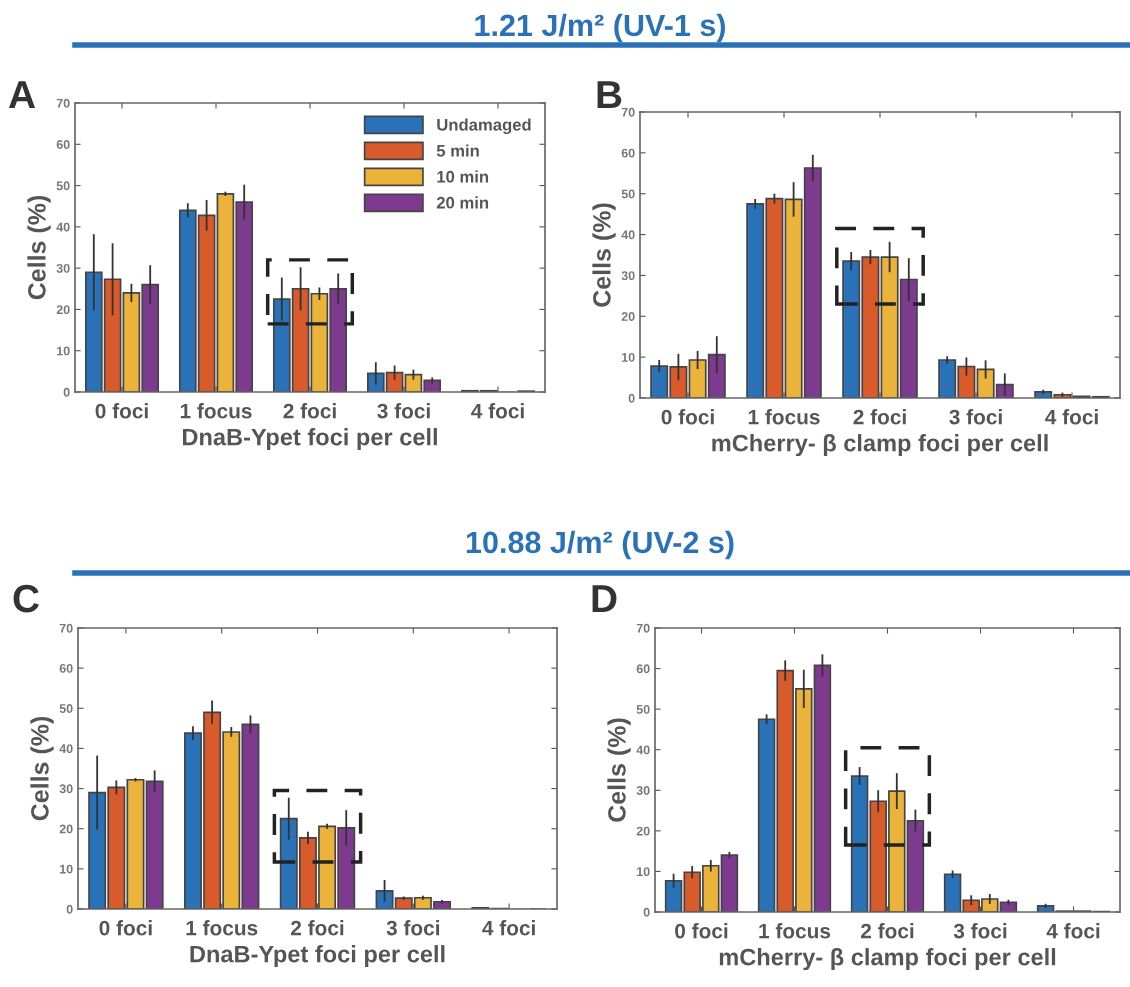 The image size is (1130, 987). What do you see at coordinates (600, 545) in the screenshot?
I see `chart-title: 10.88 J/m² (UV-2 s)` at bounding box center [600, 545].